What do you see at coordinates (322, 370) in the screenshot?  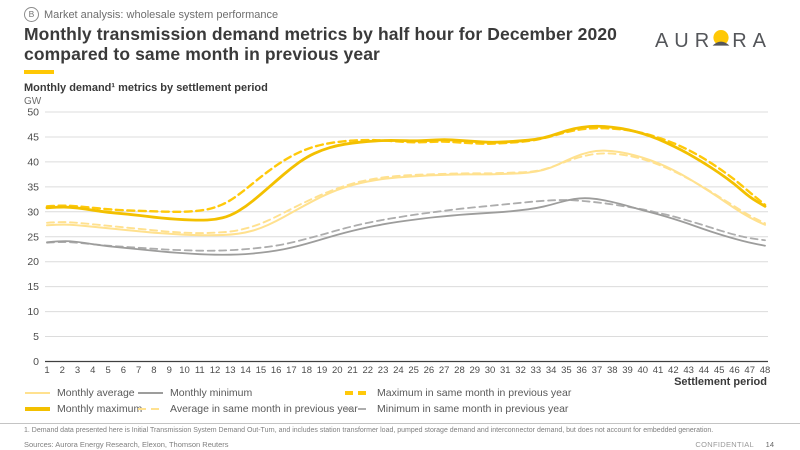 I see `x-tick-label: 19` at bounding box center [322, 370].